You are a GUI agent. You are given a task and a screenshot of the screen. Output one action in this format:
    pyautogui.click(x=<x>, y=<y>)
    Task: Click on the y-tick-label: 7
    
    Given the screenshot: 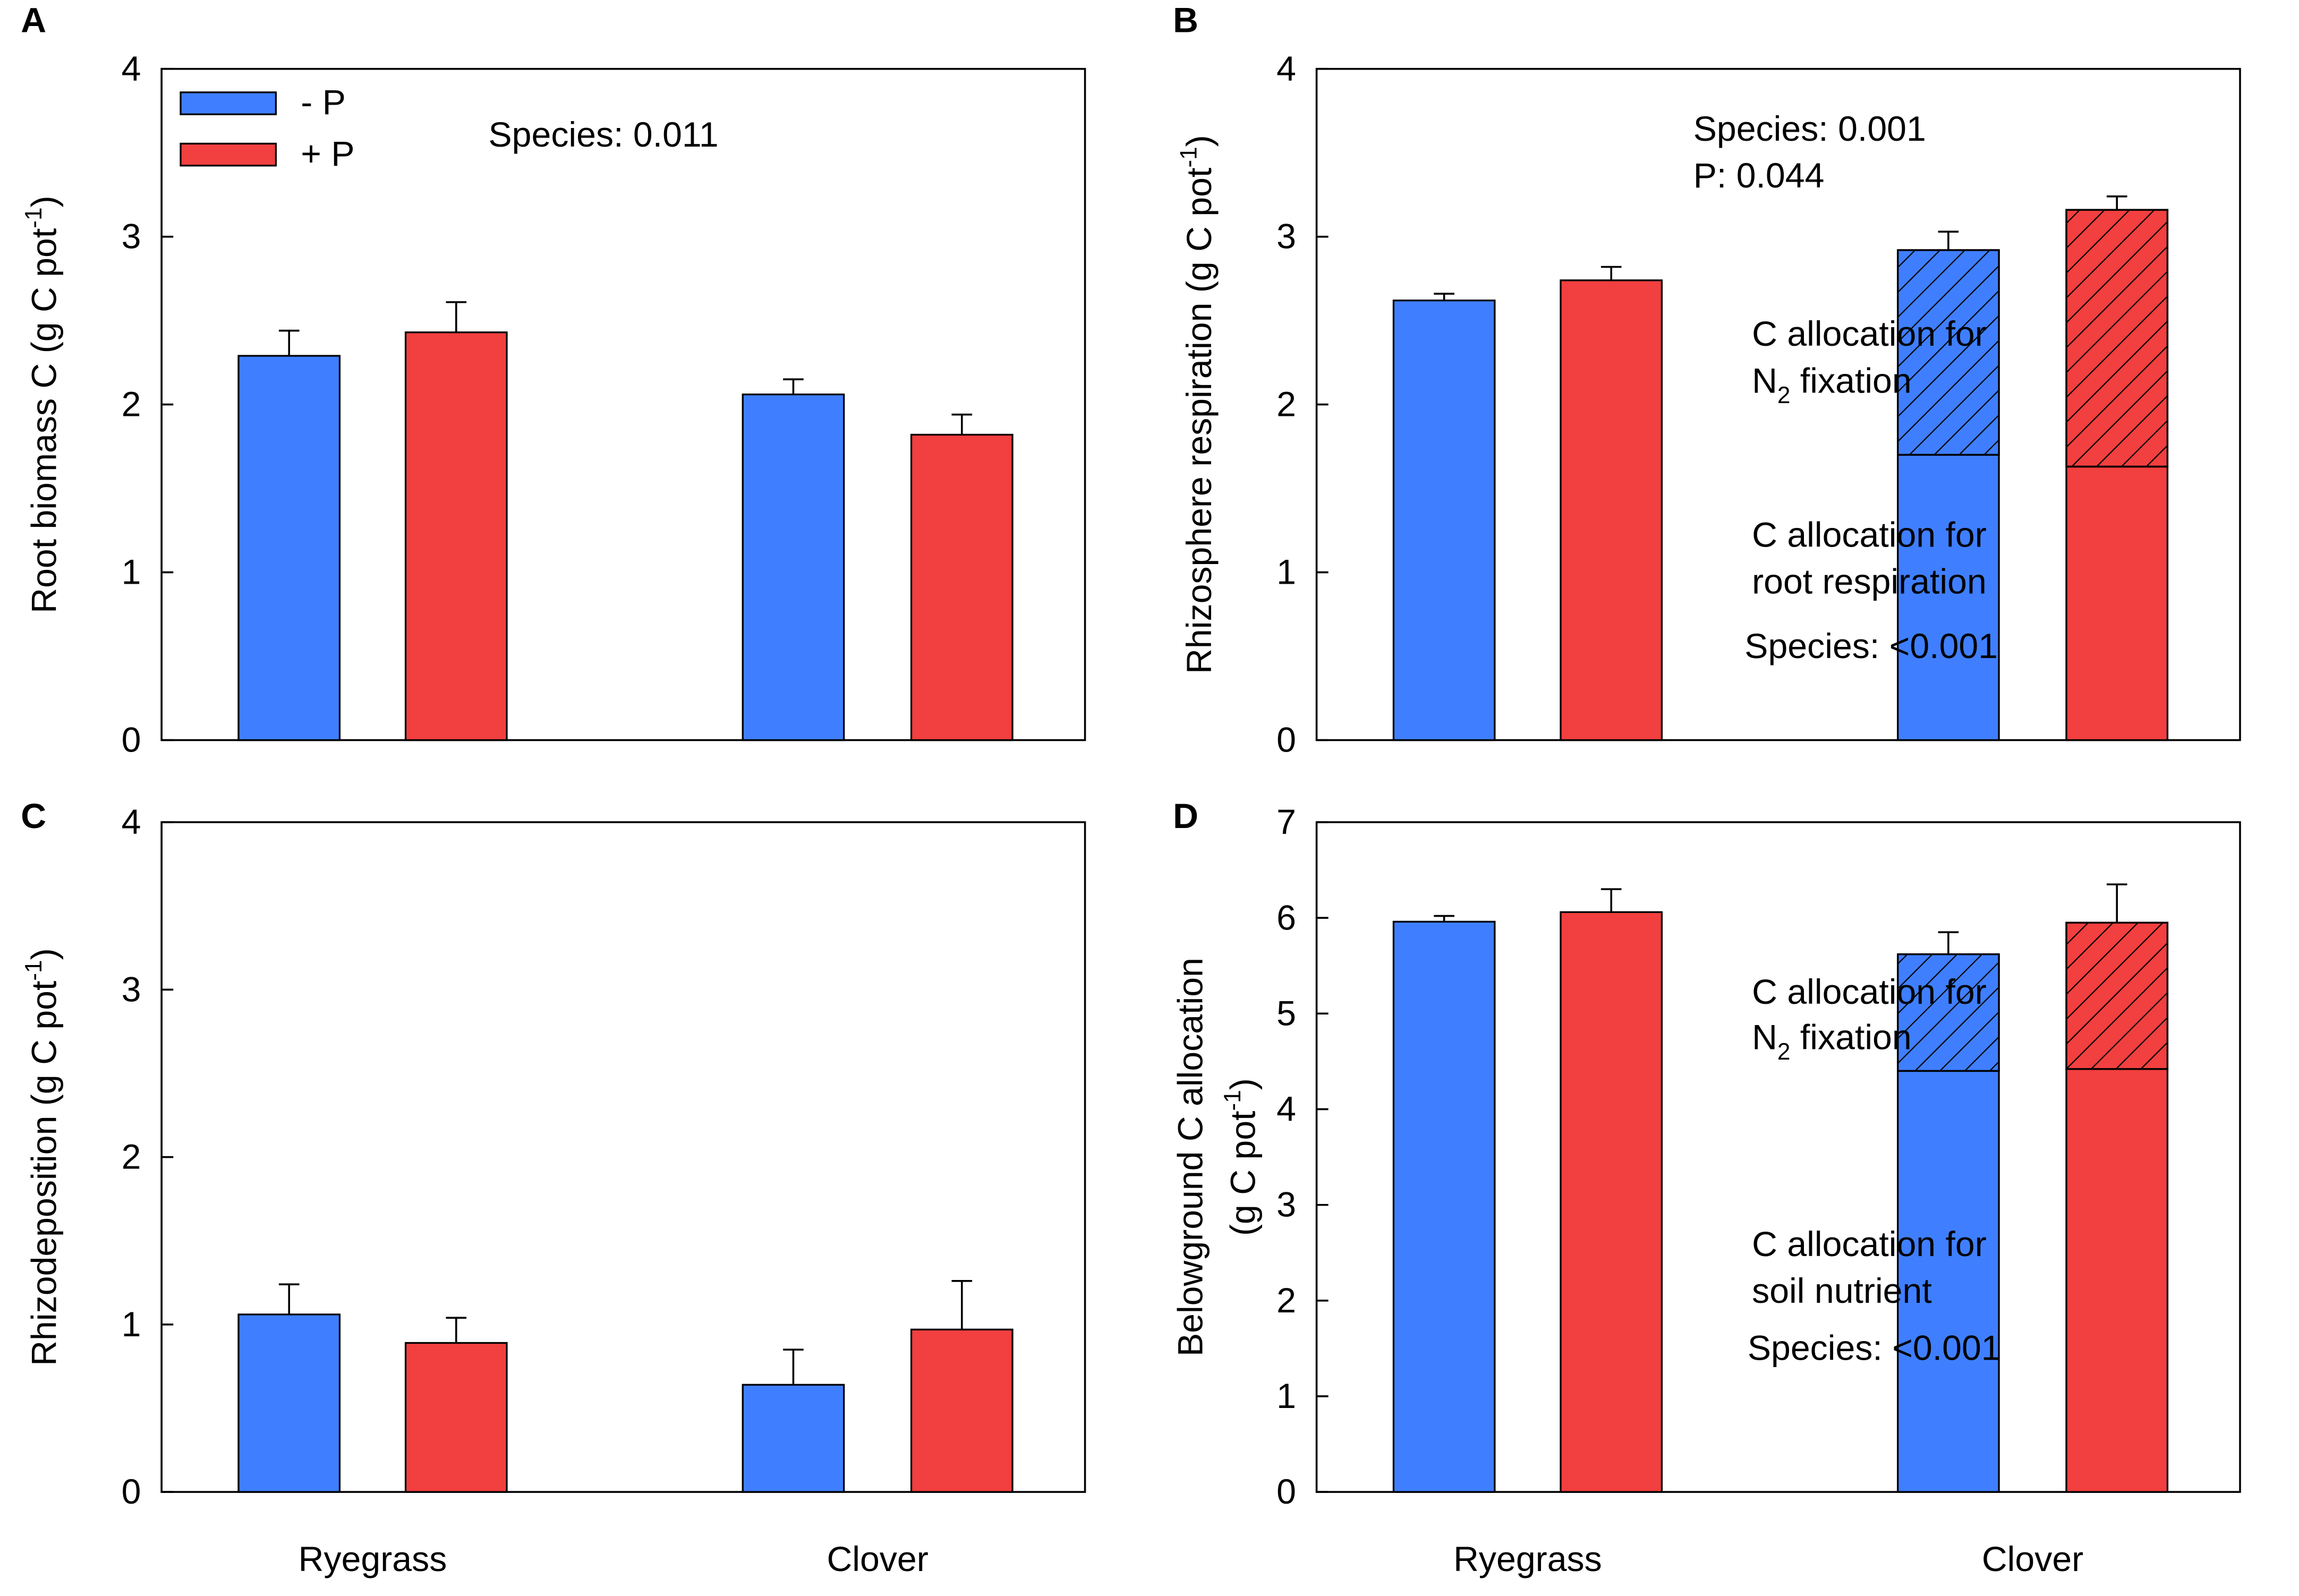 What is the action you would take?
    pyautogui.click(x=1286, y=822)
    